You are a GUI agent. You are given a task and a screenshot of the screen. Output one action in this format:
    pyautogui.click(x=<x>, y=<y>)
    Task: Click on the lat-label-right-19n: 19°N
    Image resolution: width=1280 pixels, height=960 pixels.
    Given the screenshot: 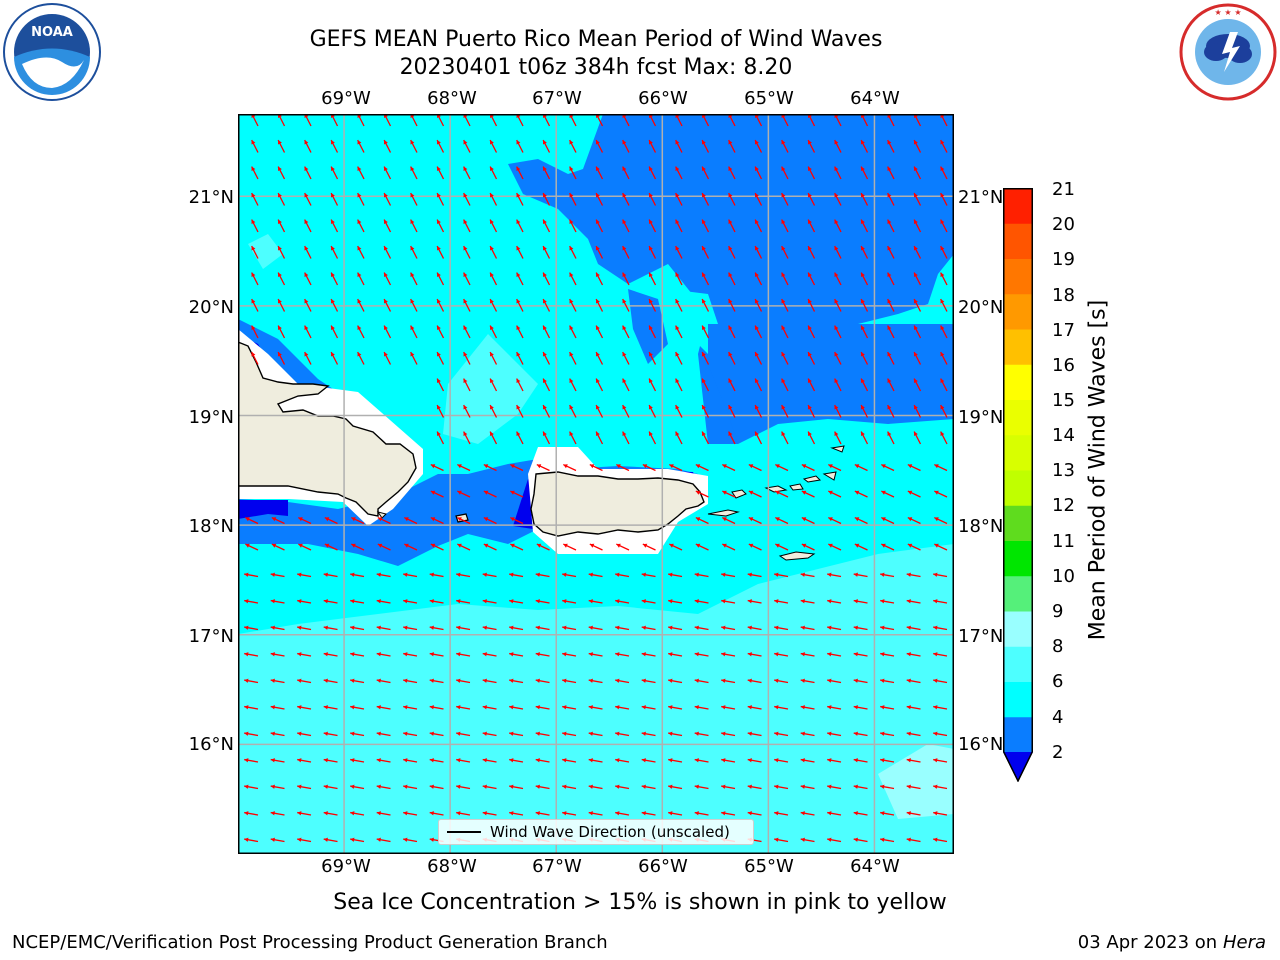 What is the action you would take?
    pyautogui.click(x=981, y=417)
    